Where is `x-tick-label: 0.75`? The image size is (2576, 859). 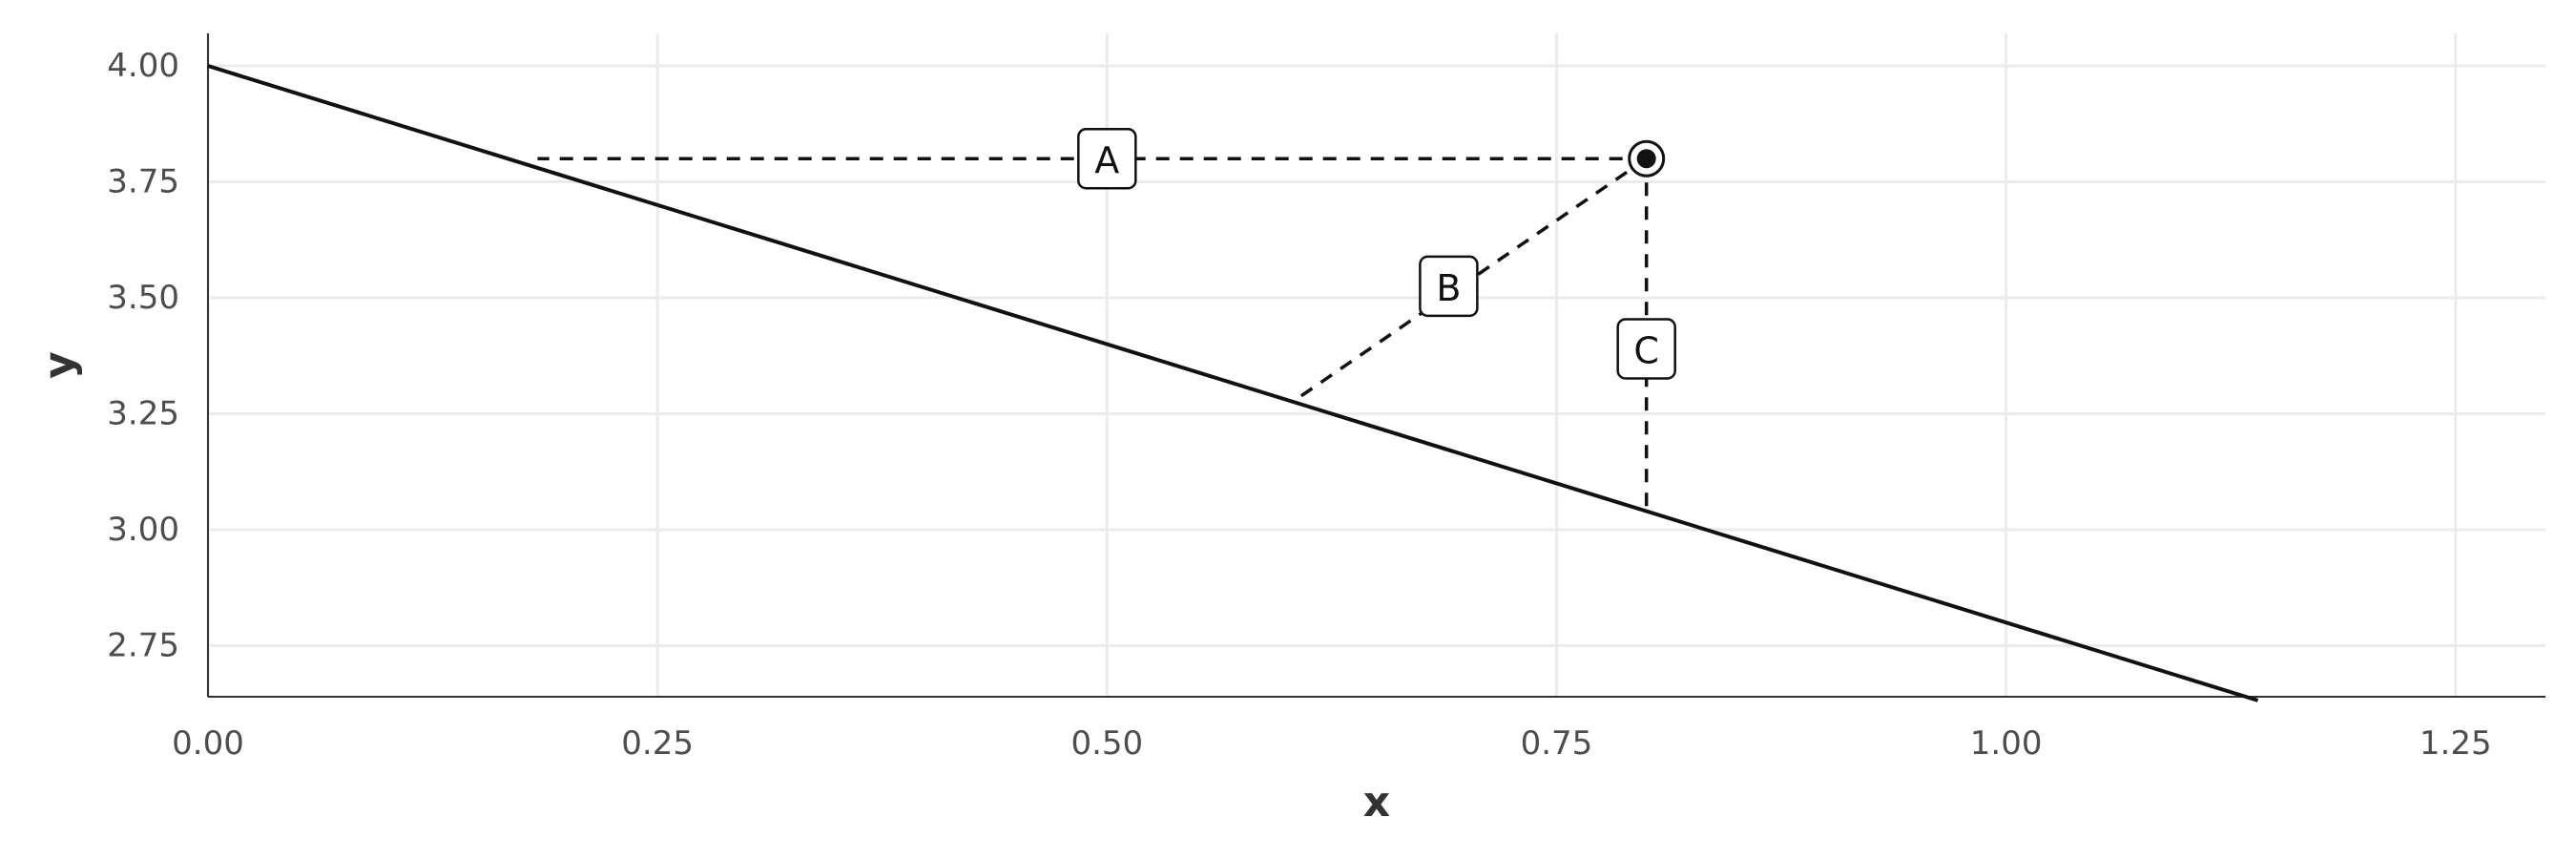 x-tick-label: 0.75 is located at coordinates (1557, 743).